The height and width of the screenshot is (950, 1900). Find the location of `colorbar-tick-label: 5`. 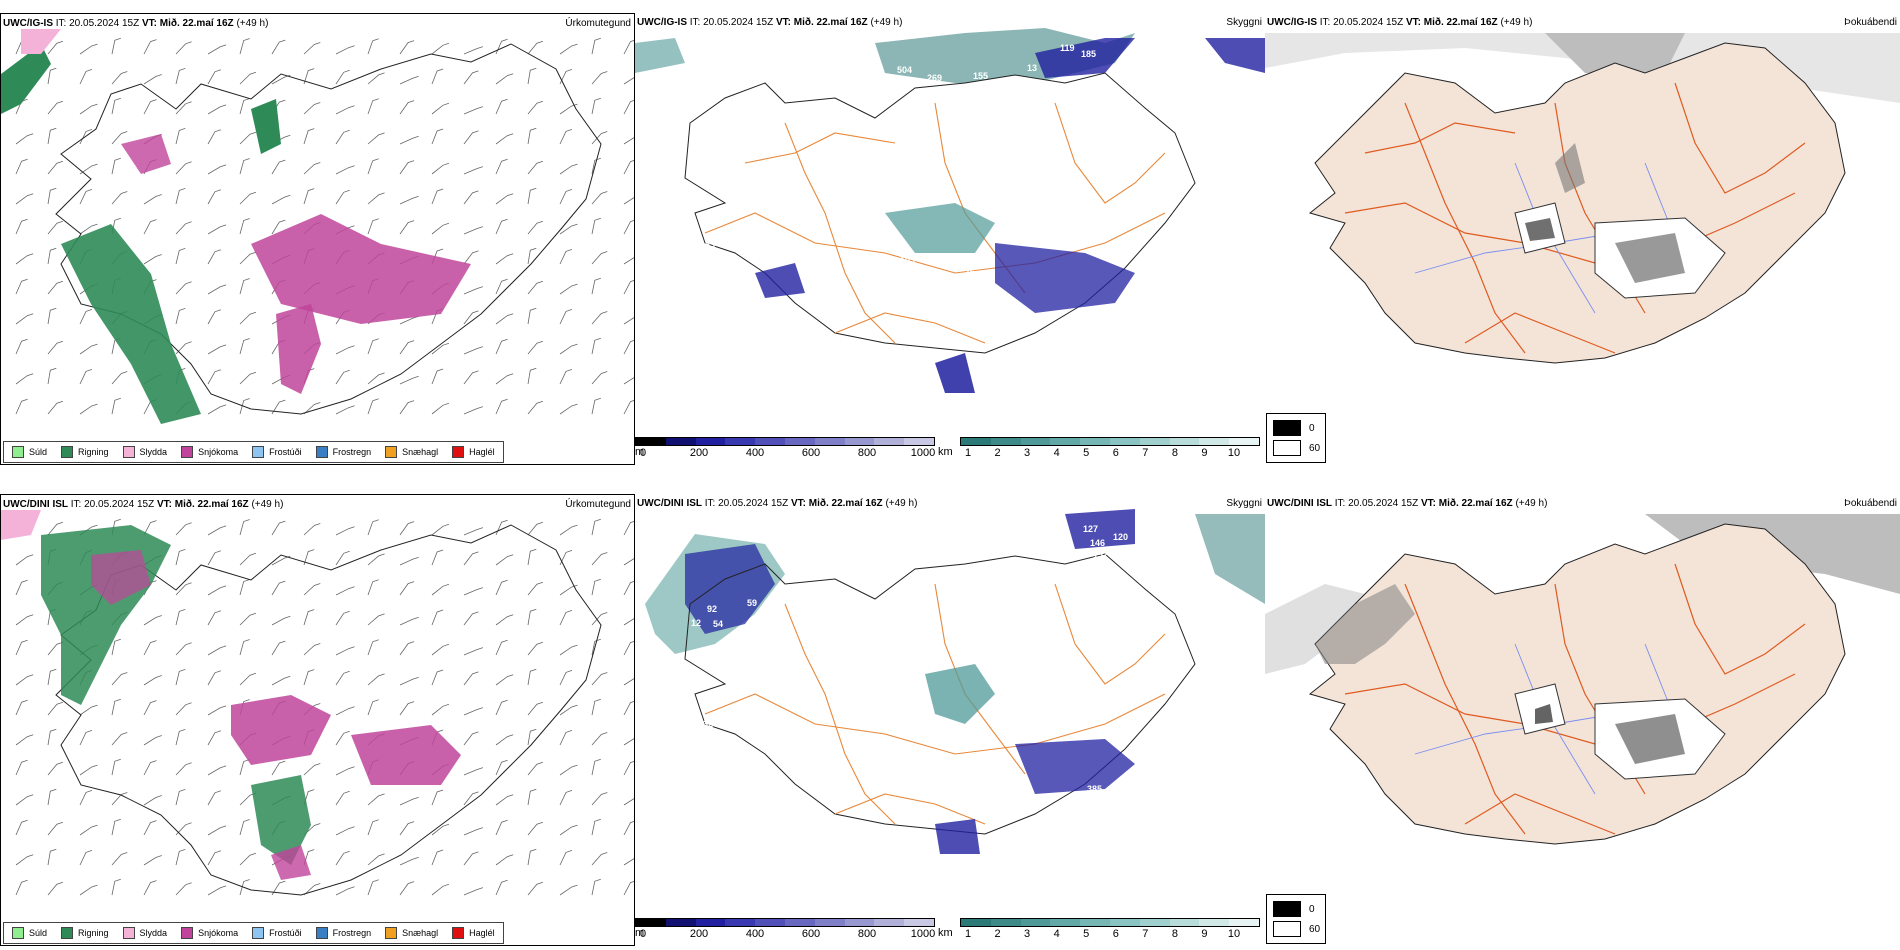

colorbar-tick-label: 5 is located at coordinates (1086, 453).